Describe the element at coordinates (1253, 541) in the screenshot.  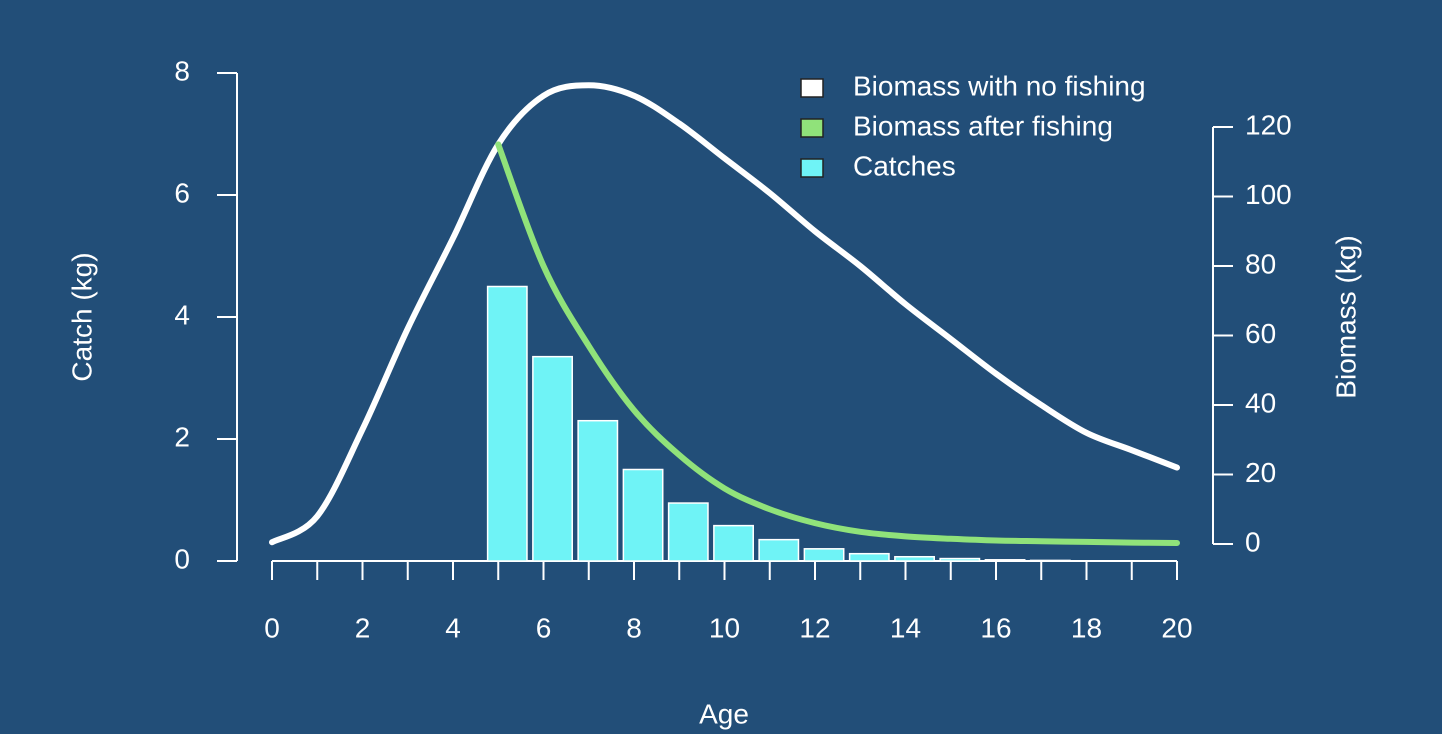
I see `y2-tick-label: 0` at that location.